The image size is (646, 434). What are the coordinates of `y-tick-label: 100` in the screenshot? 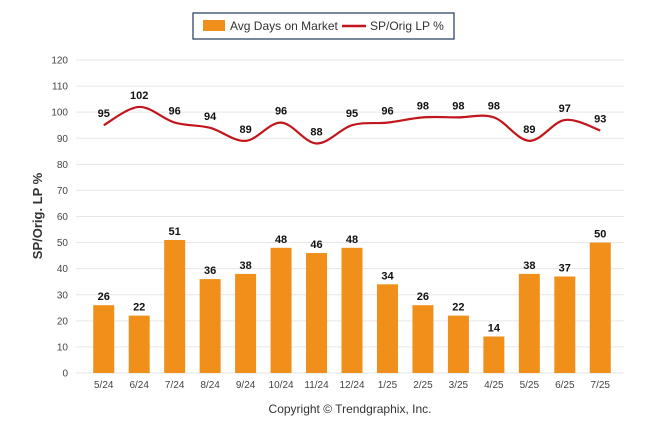 It's located at (59, 113).